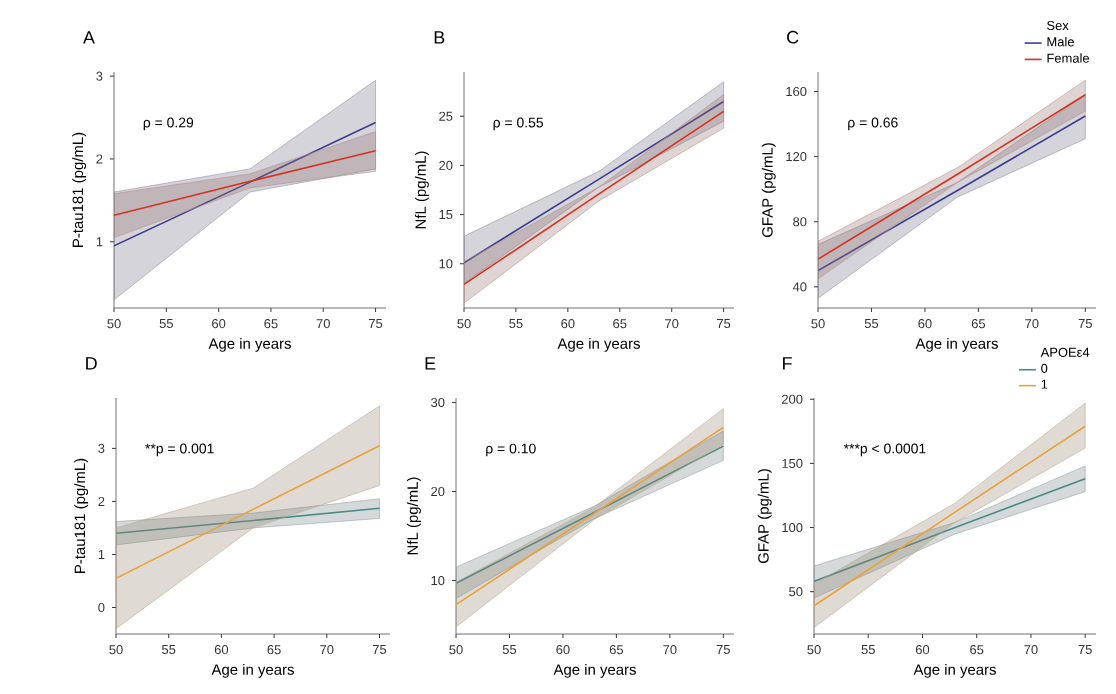  I want to click on chart-title: A, so click(89, 37).